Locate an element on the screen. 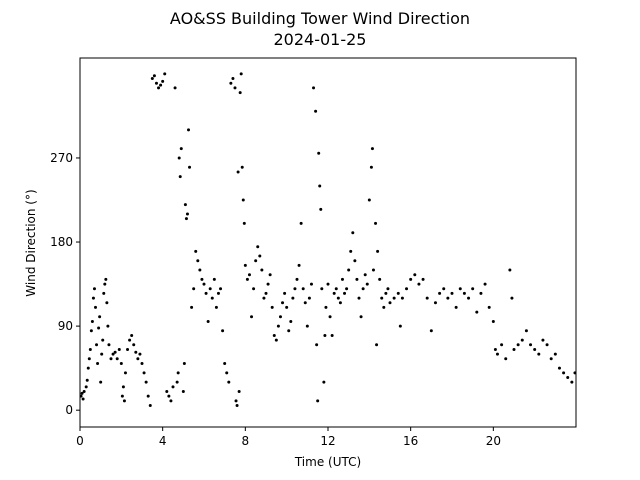  x-tick-label: 0 is located at coordinates (80, 441).